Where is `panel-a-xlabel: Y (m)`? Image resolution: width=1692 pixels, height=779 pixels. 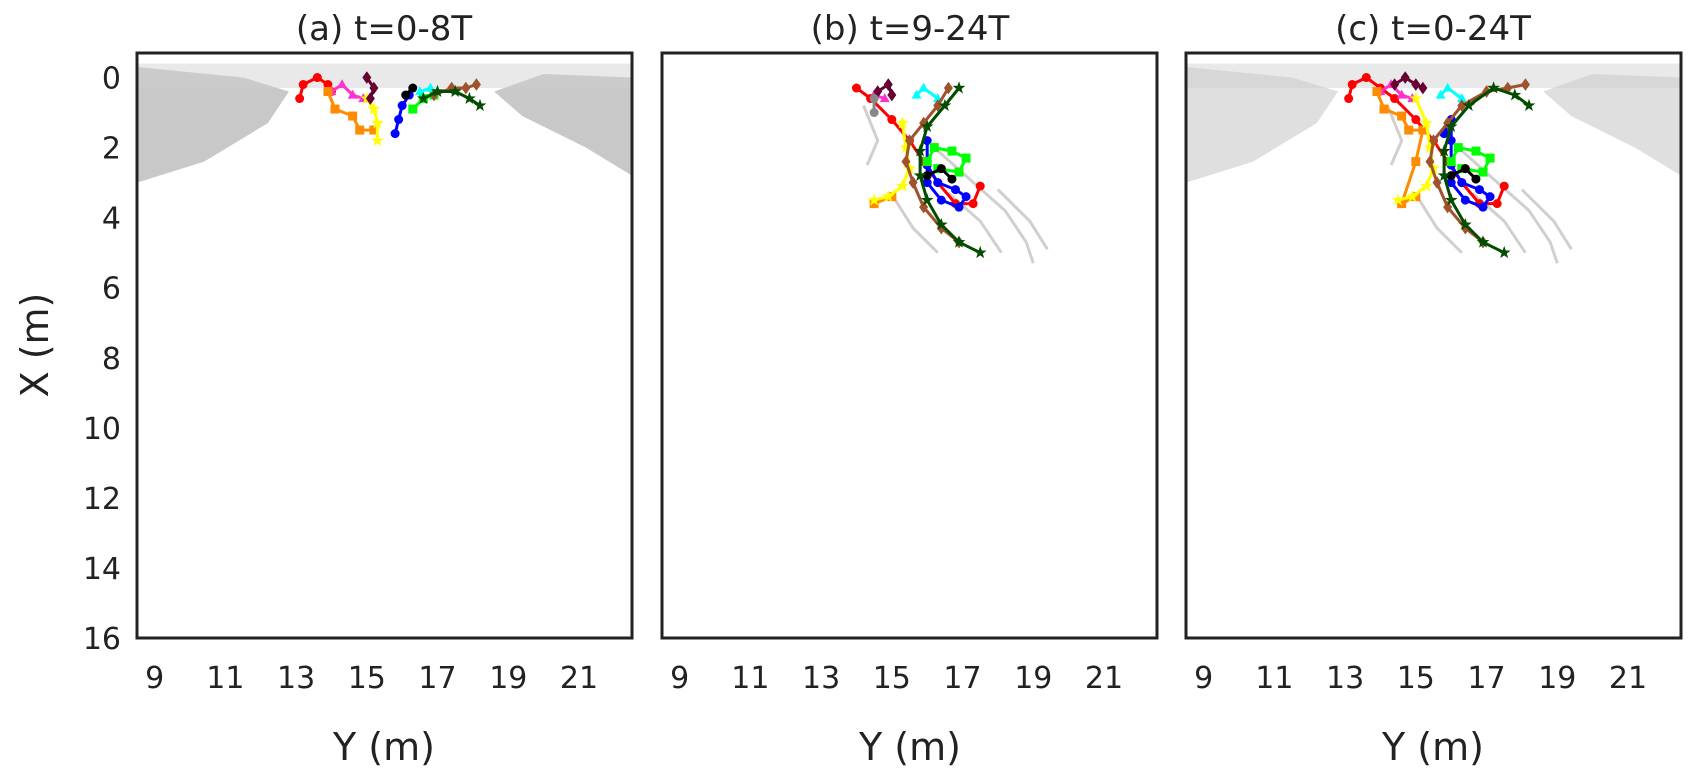 panel-a-xlabel: Y (m) is located at coordinates (383, 747).